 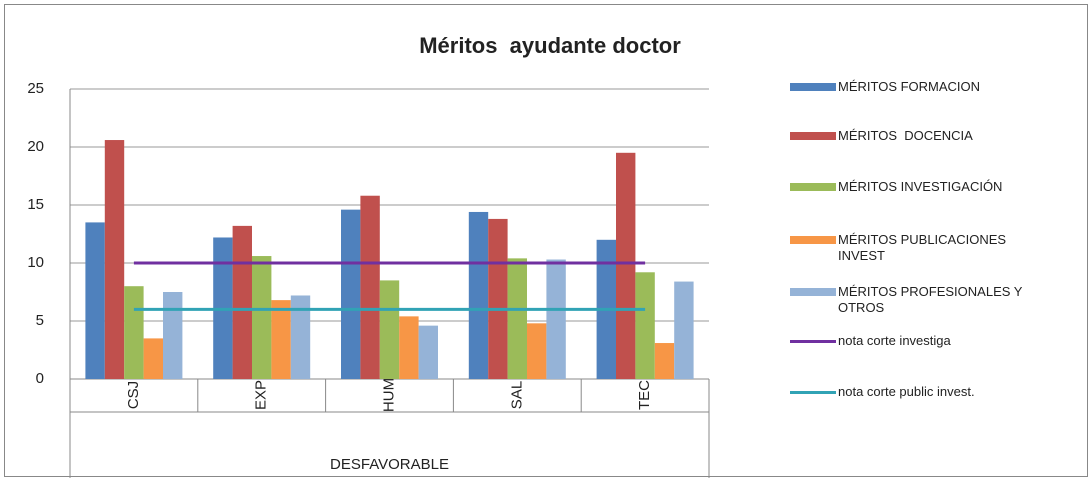 I want to click on legend-label: MÉRITOS PUBLICACIONES INVEST, so click(x=924, y=247).